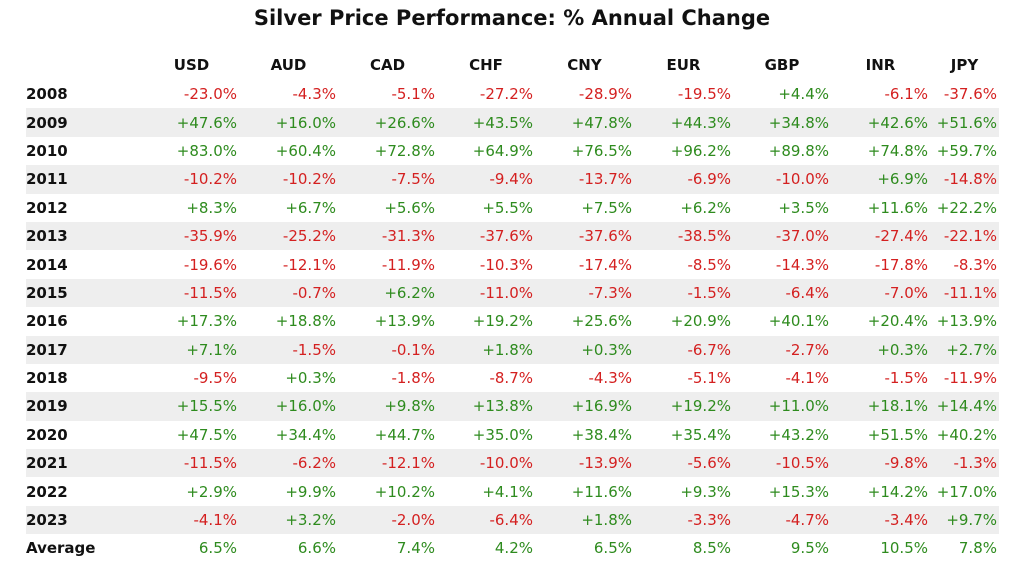  I want to click on table-cell: -17.8%, so click(901, 264).